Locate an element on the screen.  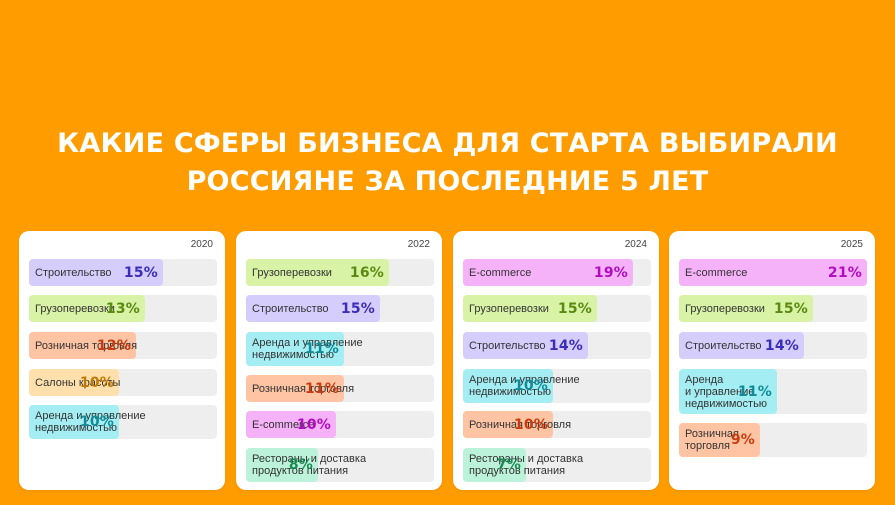
bar-row: Розничная торговля 10% is located at coordinates (557, 424).